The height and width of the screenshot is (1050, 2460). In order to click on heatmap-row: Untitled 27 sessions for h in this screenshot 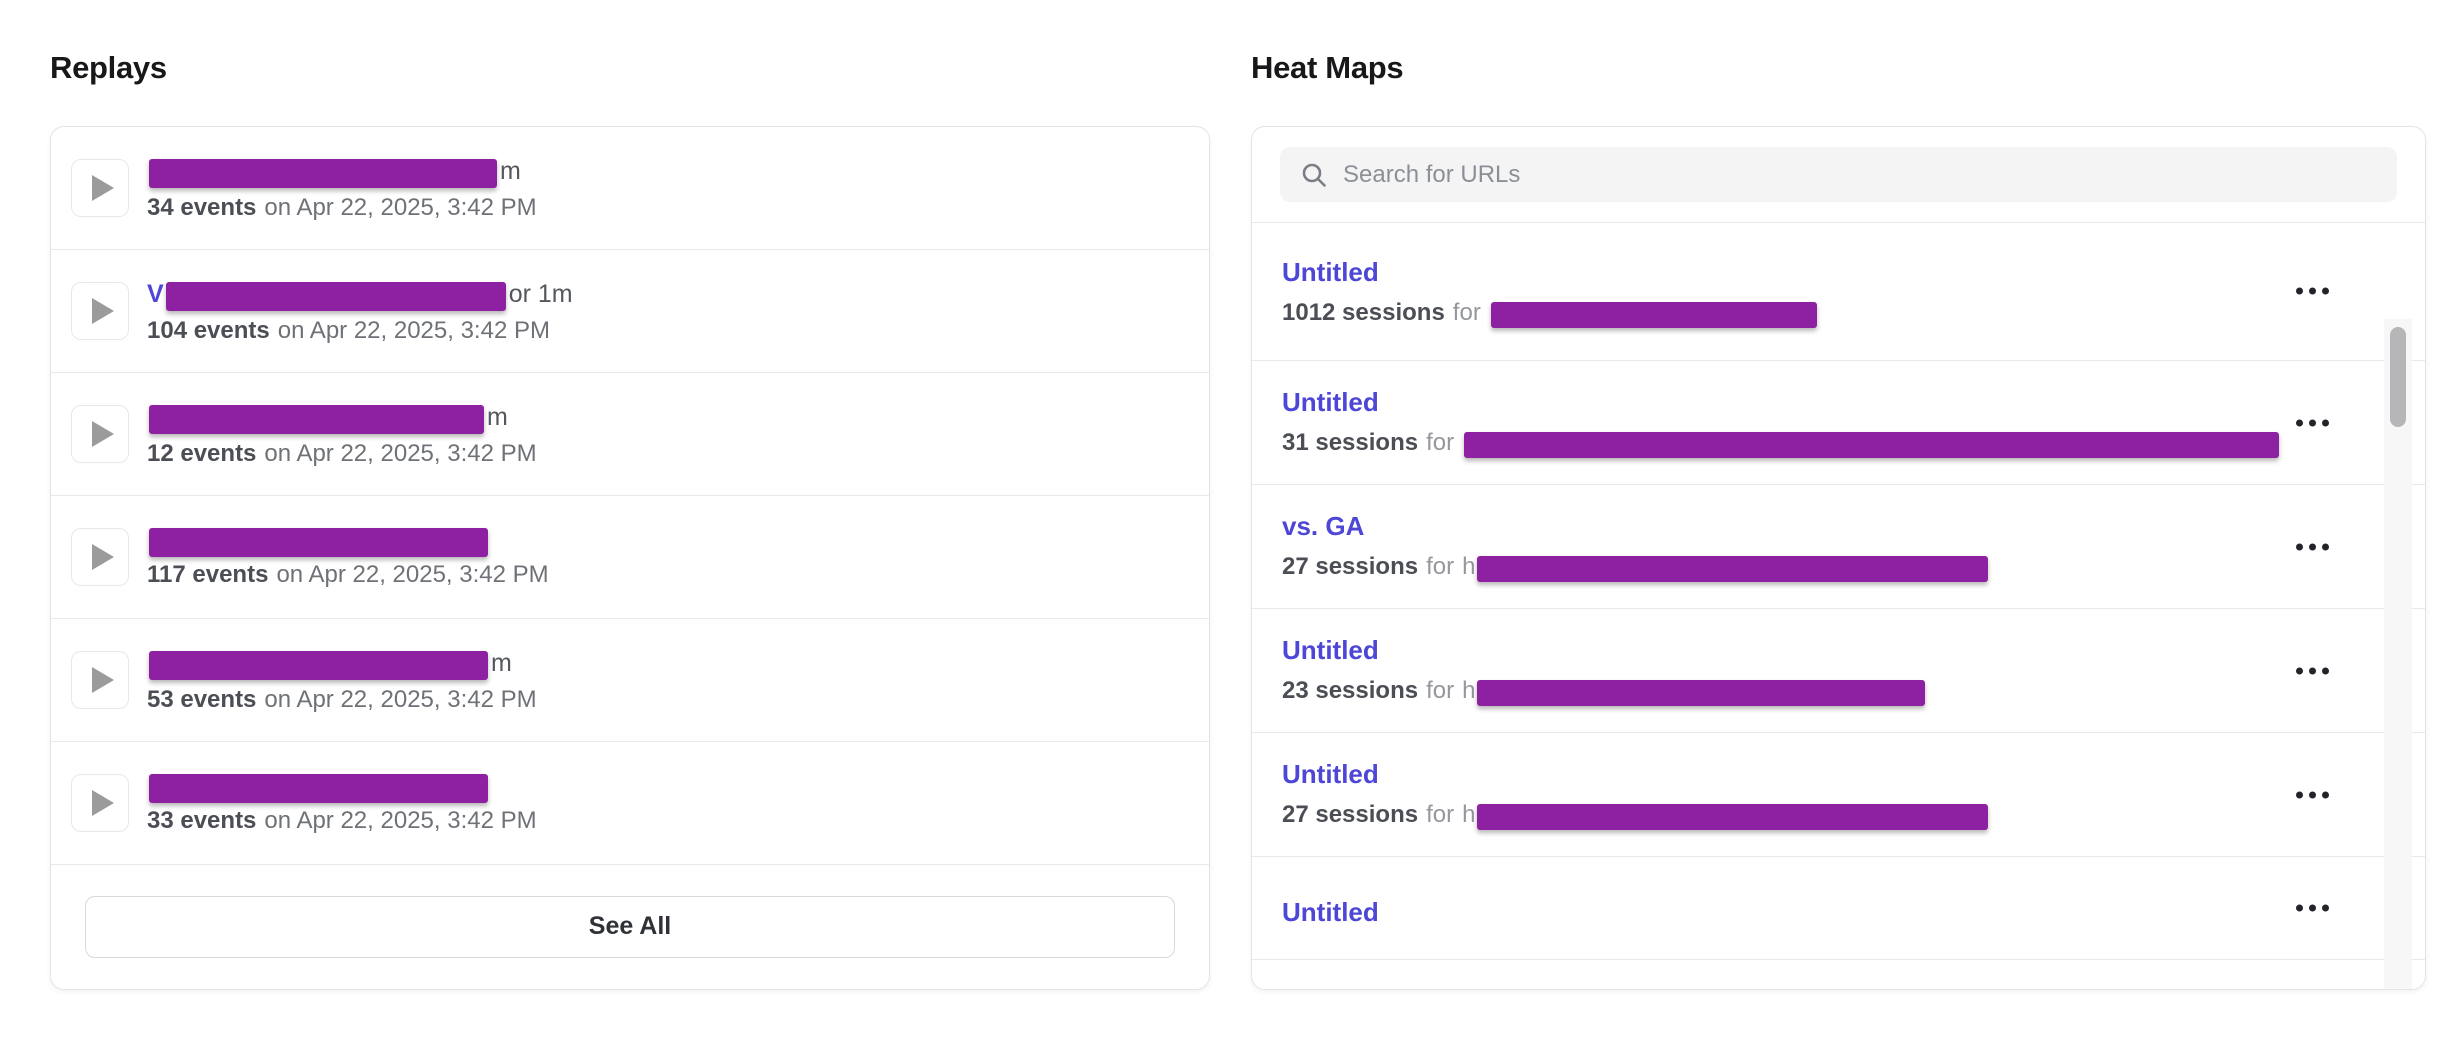, I will do `click(1838, 795)`.